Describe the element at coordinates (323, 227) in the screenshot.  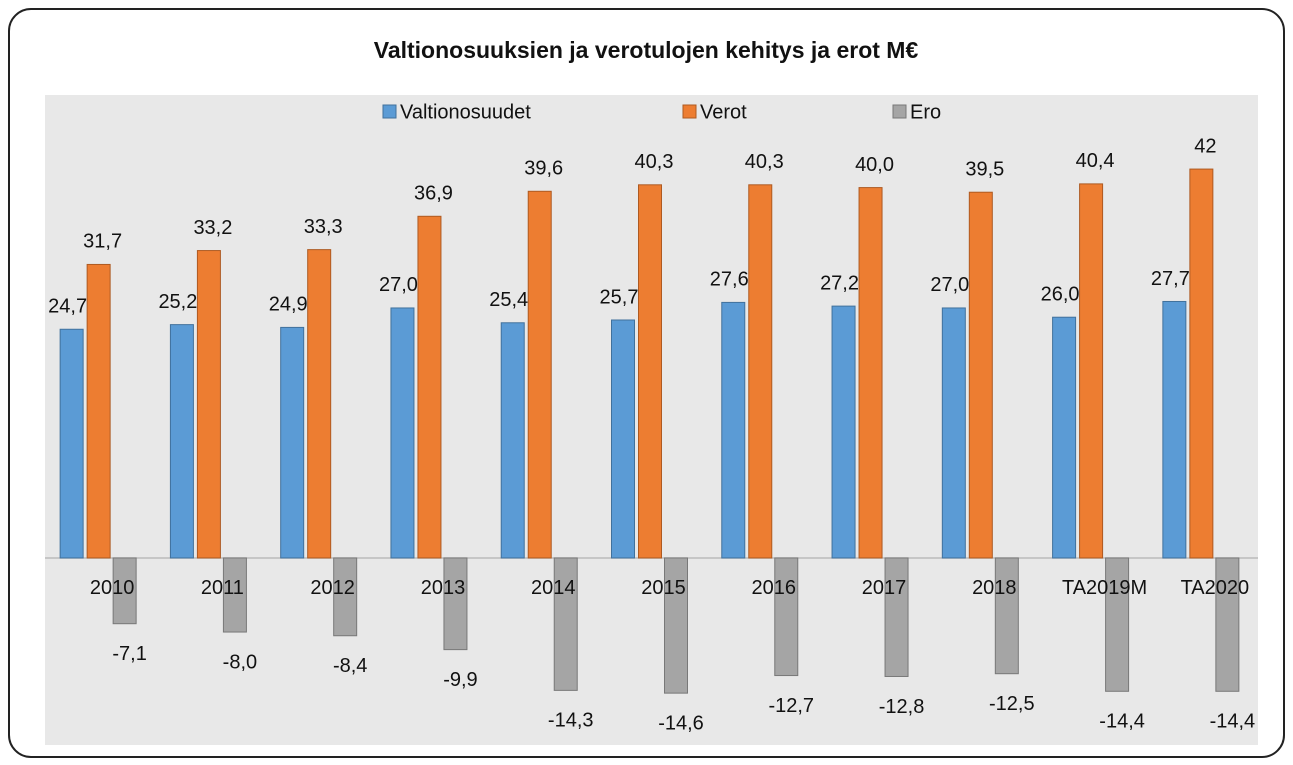
I see `data-label: 33,3` at that location.